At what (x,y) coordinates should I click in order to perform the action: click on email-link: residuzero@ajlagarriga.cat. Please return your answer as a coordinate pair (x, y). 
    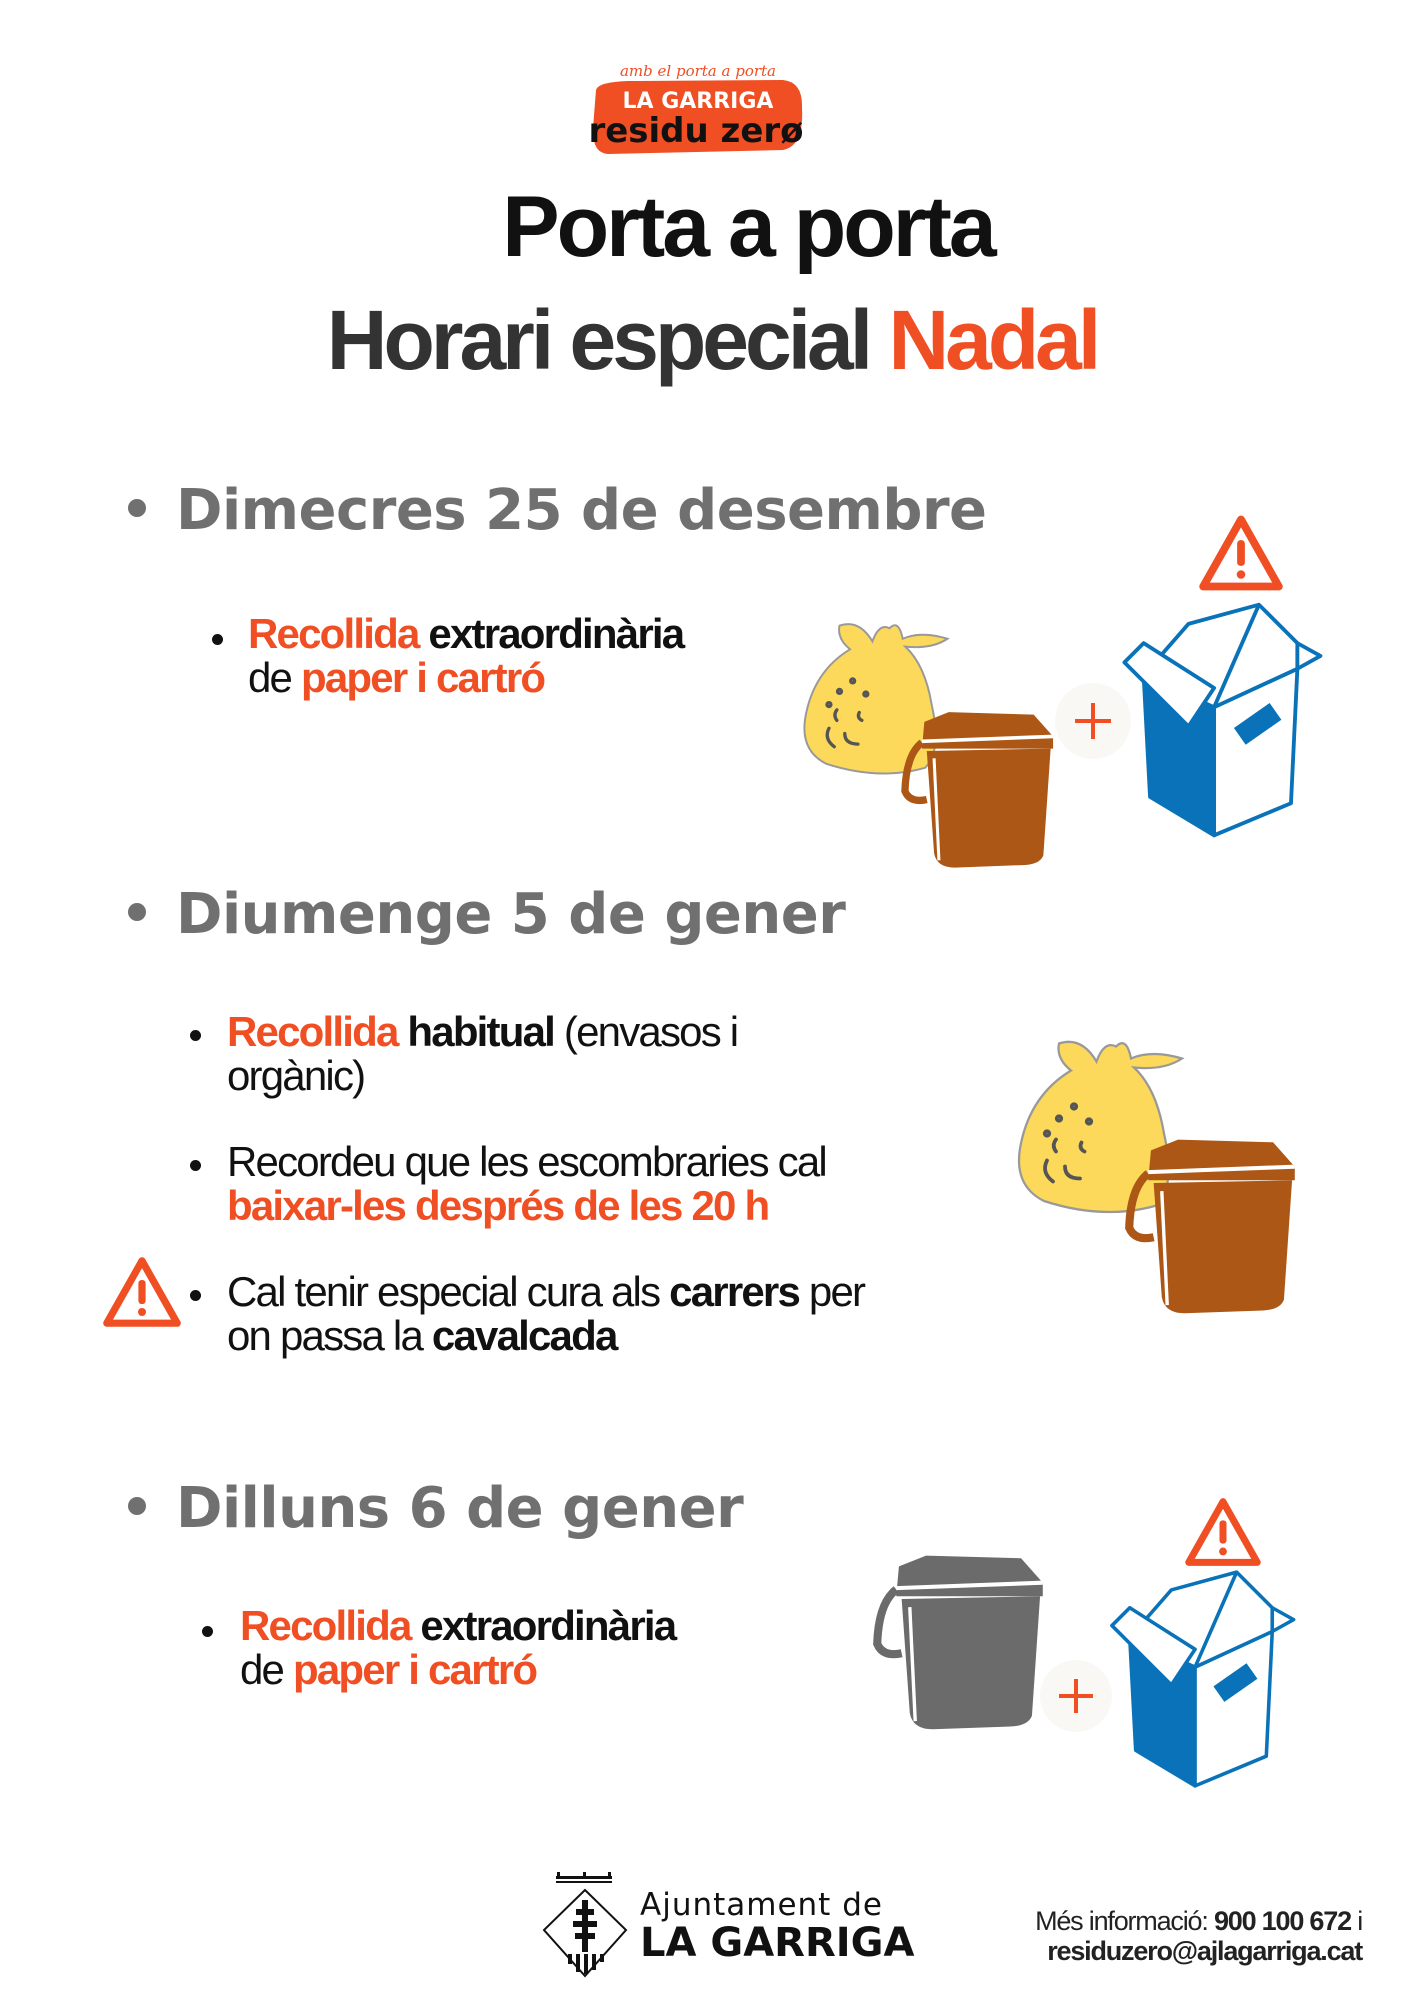
    Looking at the image, I should click on (1205, 1951).